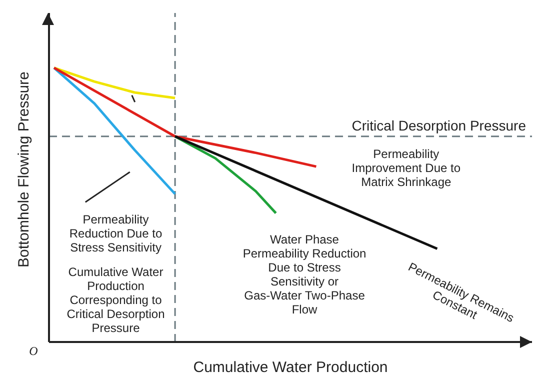 Image resolution: width=550 pixels, height=385 pixels. What do you see at coordinates (115, 233) in the screenshot?
I see `annotation: Permeability Reduction Due to Stress Sensitivity` at bounding box center [115, 233].